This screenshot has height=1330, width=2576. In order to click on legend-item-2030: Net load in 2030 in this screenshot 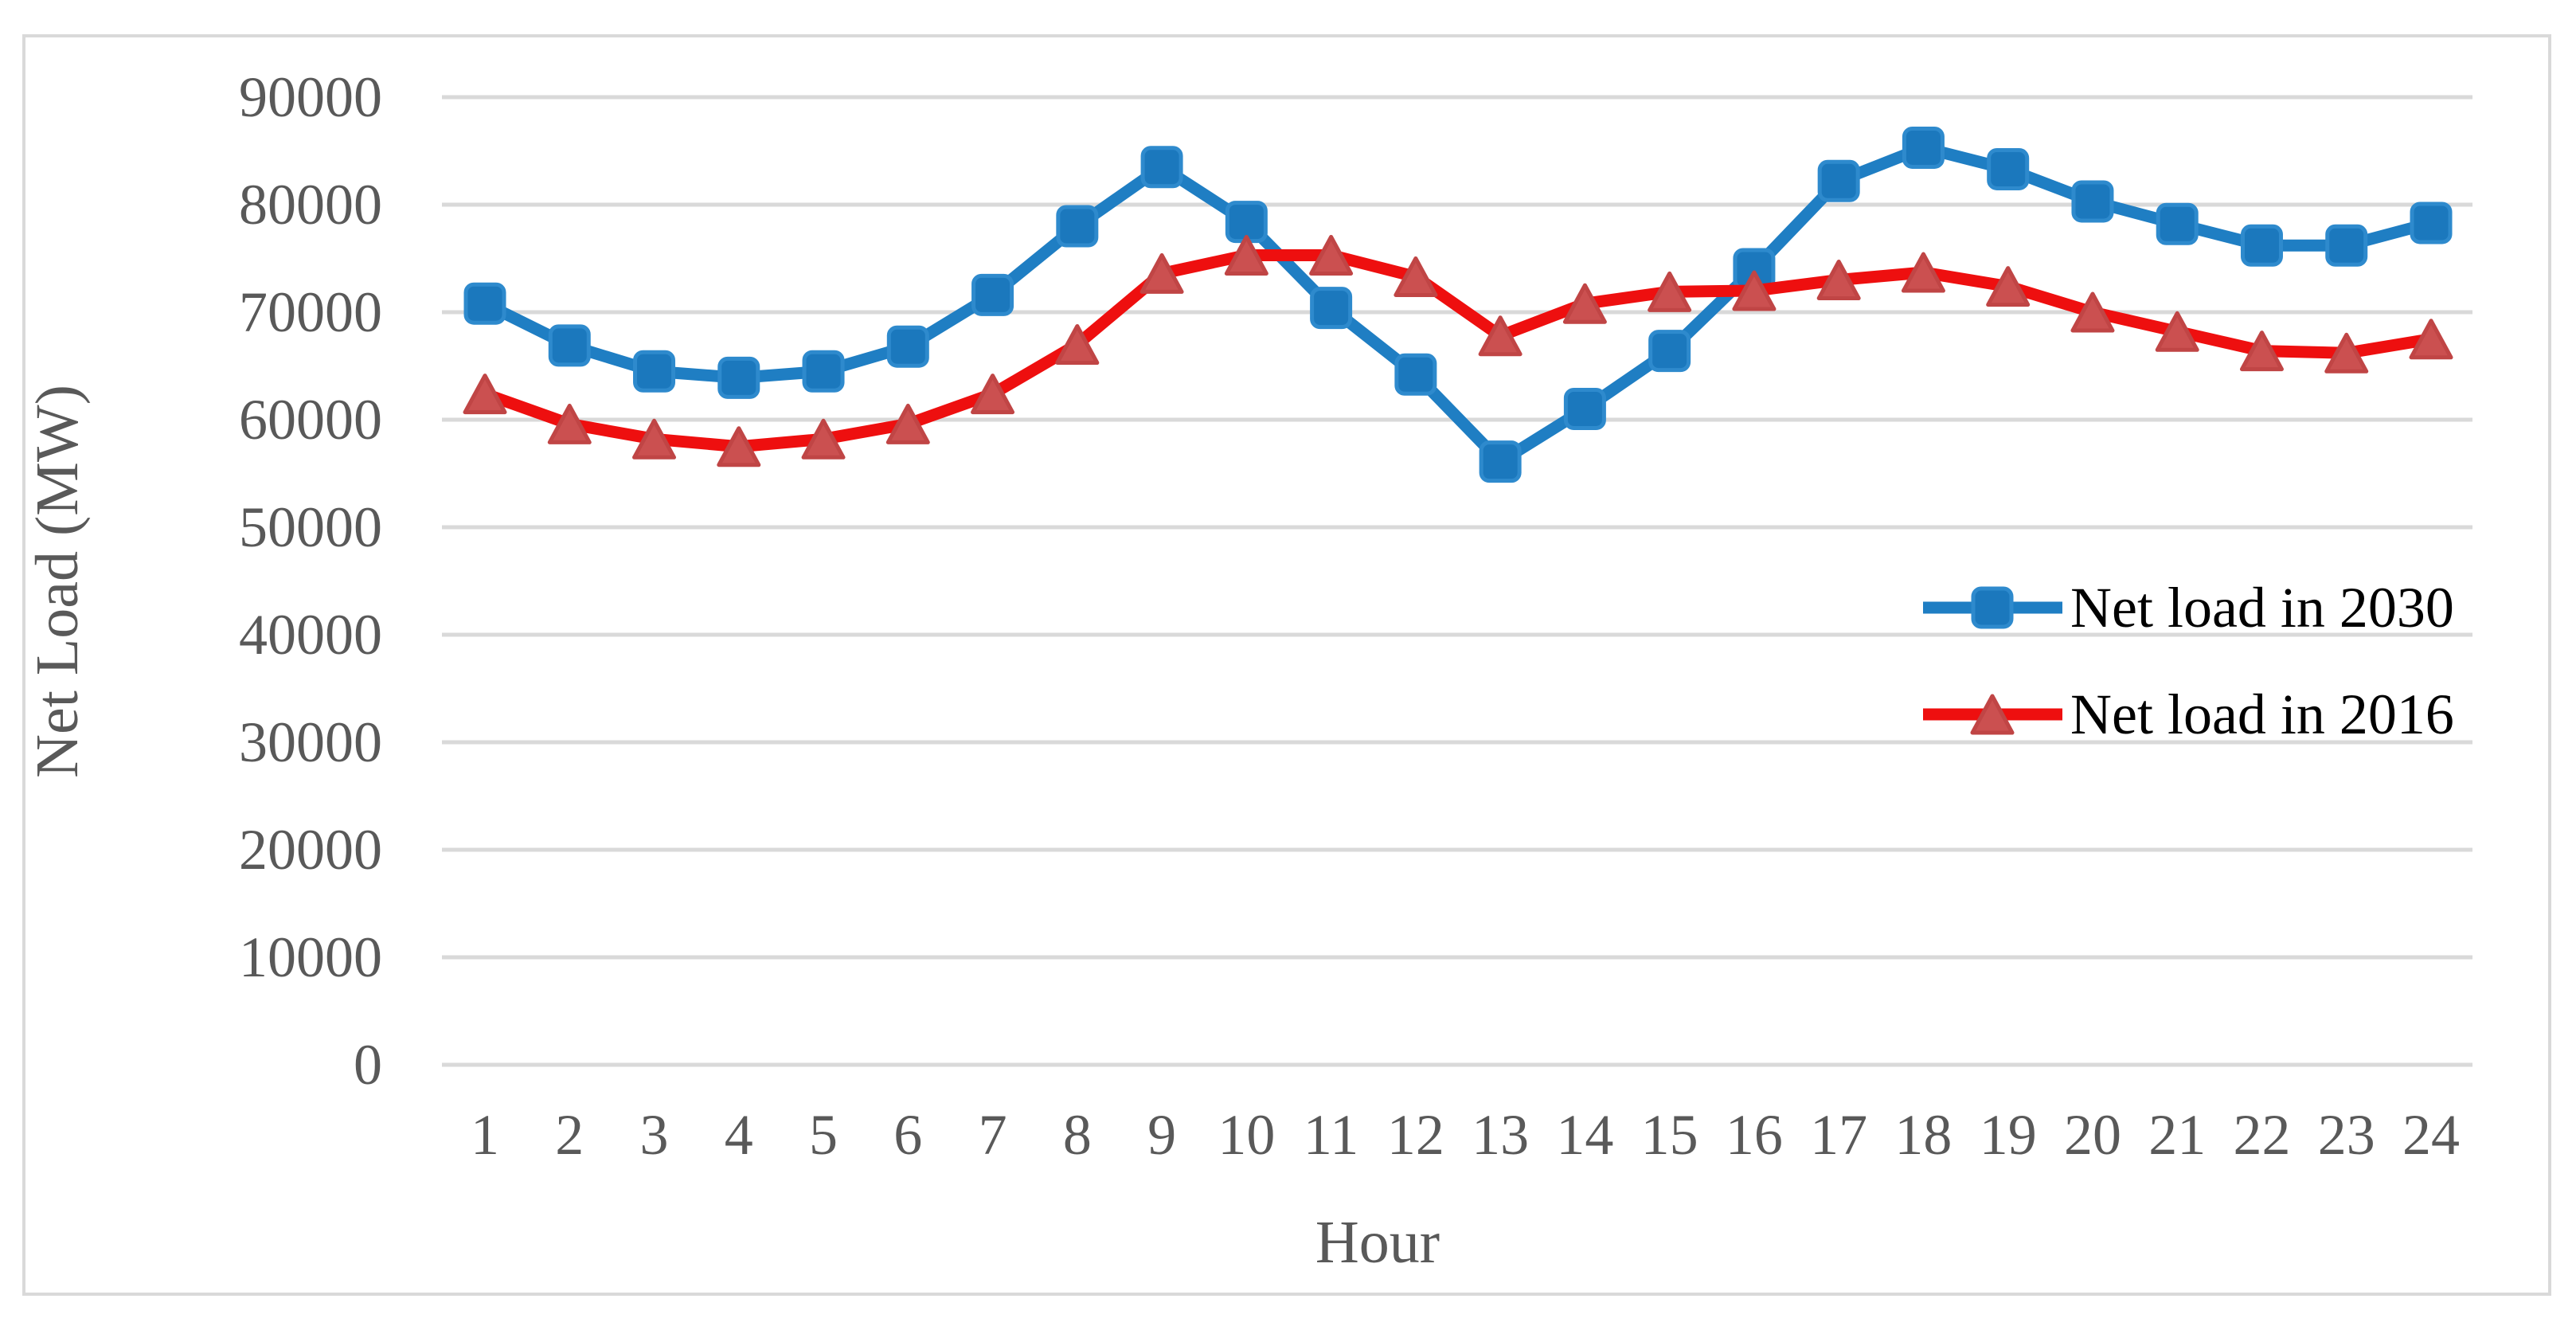, I will do `click(2188, 607)`.